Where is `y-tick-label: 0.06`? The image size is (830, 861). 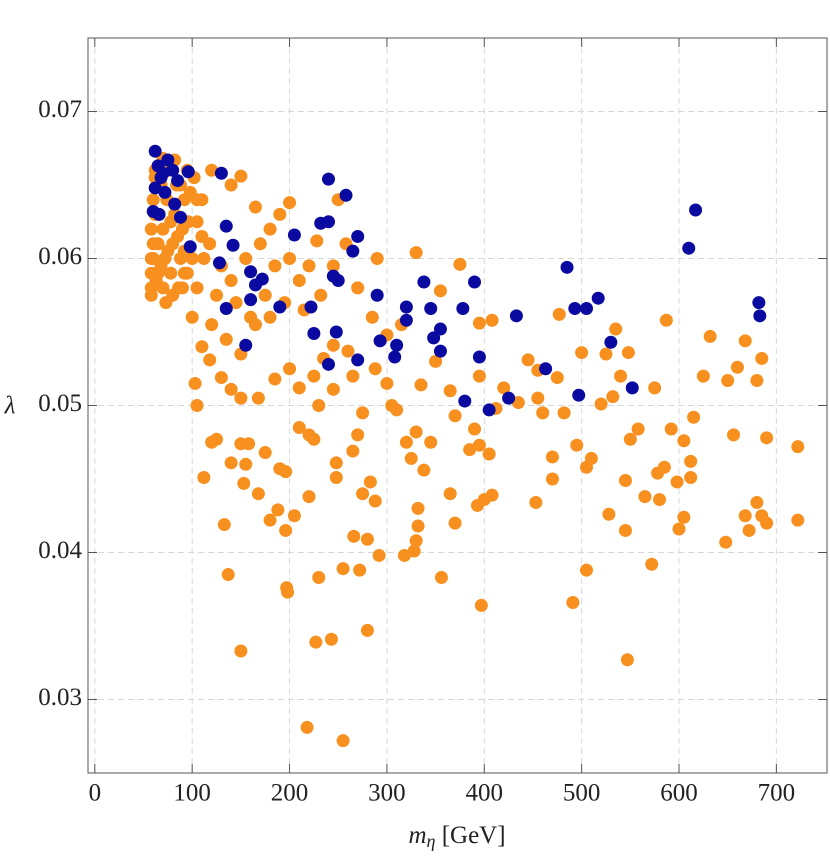 y-tick-label: 0.06 is located at coordinates (60, 256).